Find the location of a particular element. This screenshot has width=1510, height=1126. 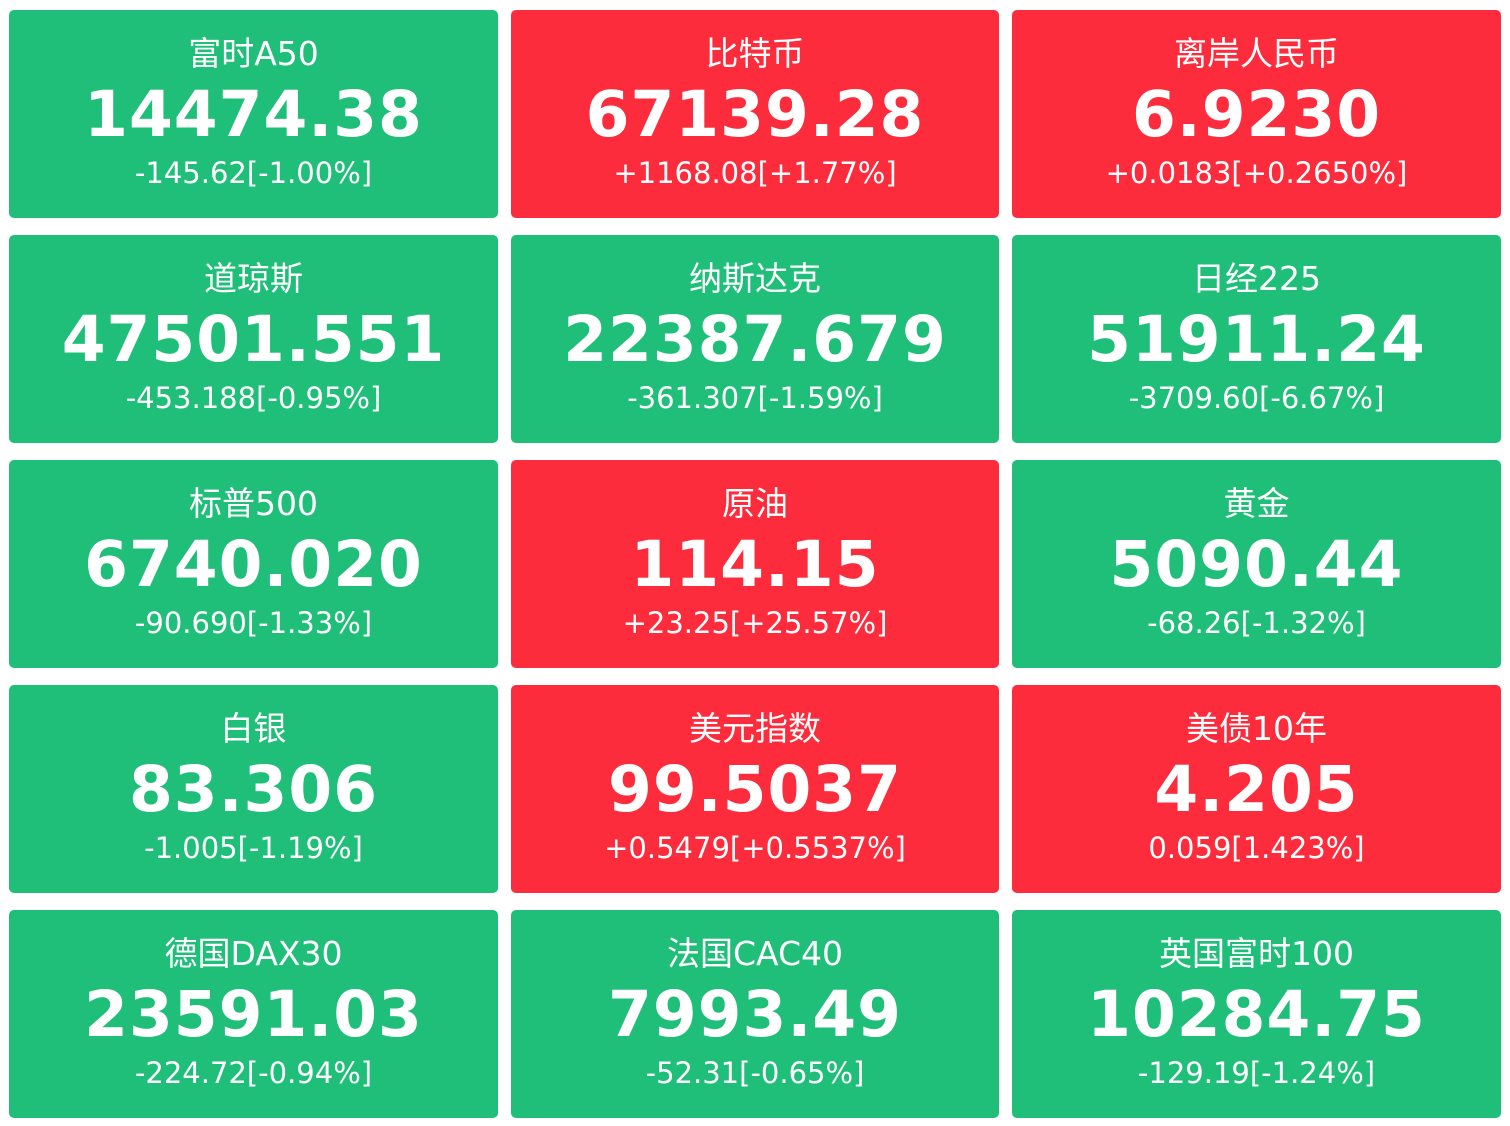

quote-change: -129.19[-1.24%] is located at coordinates (1256, 1073).